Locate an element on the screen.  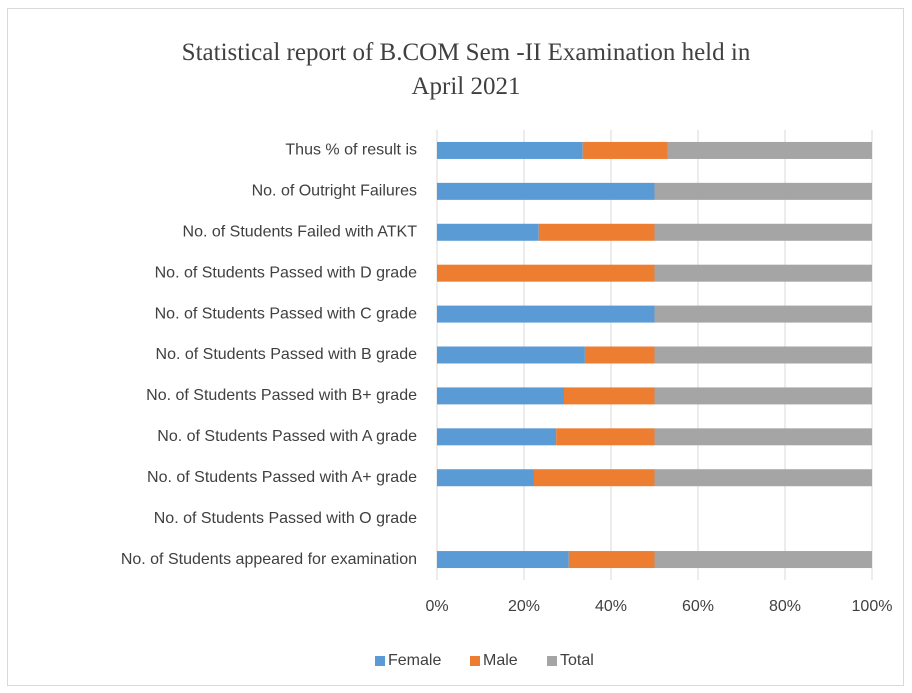
y-tick-label: No. of Students Failed with ATKT is located at coordinates (300, 231).